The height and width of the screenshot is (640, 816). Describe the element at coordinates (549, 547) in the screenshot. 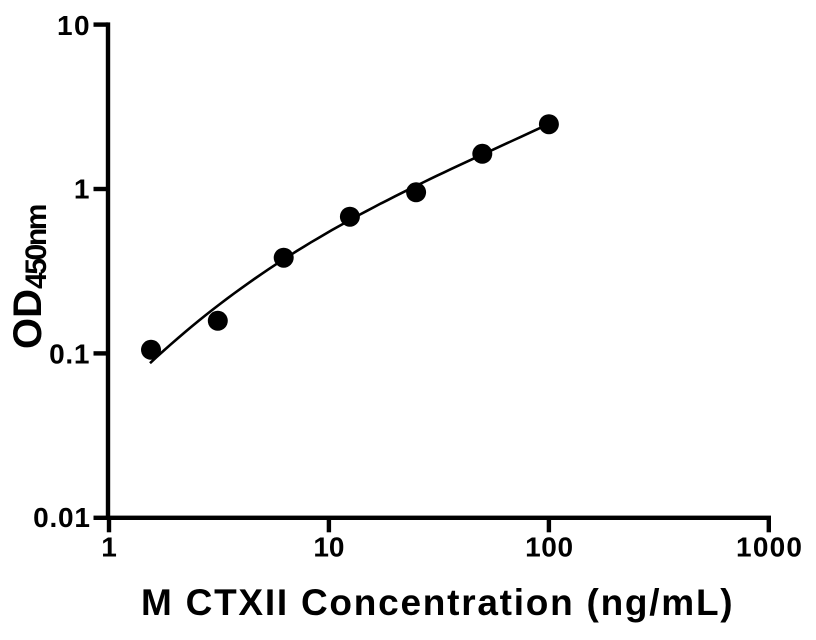

I see `svg-text: 100` at that location.